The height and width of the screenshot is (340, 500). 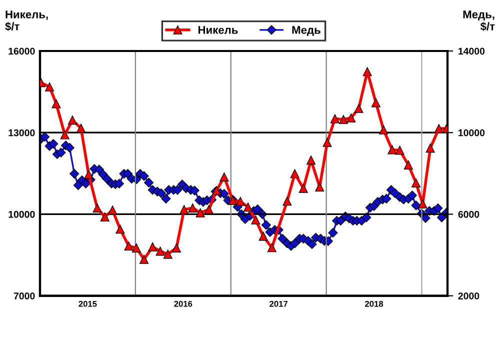 I want to click on x-tick-label: 2016, so click(x=183, y=303).